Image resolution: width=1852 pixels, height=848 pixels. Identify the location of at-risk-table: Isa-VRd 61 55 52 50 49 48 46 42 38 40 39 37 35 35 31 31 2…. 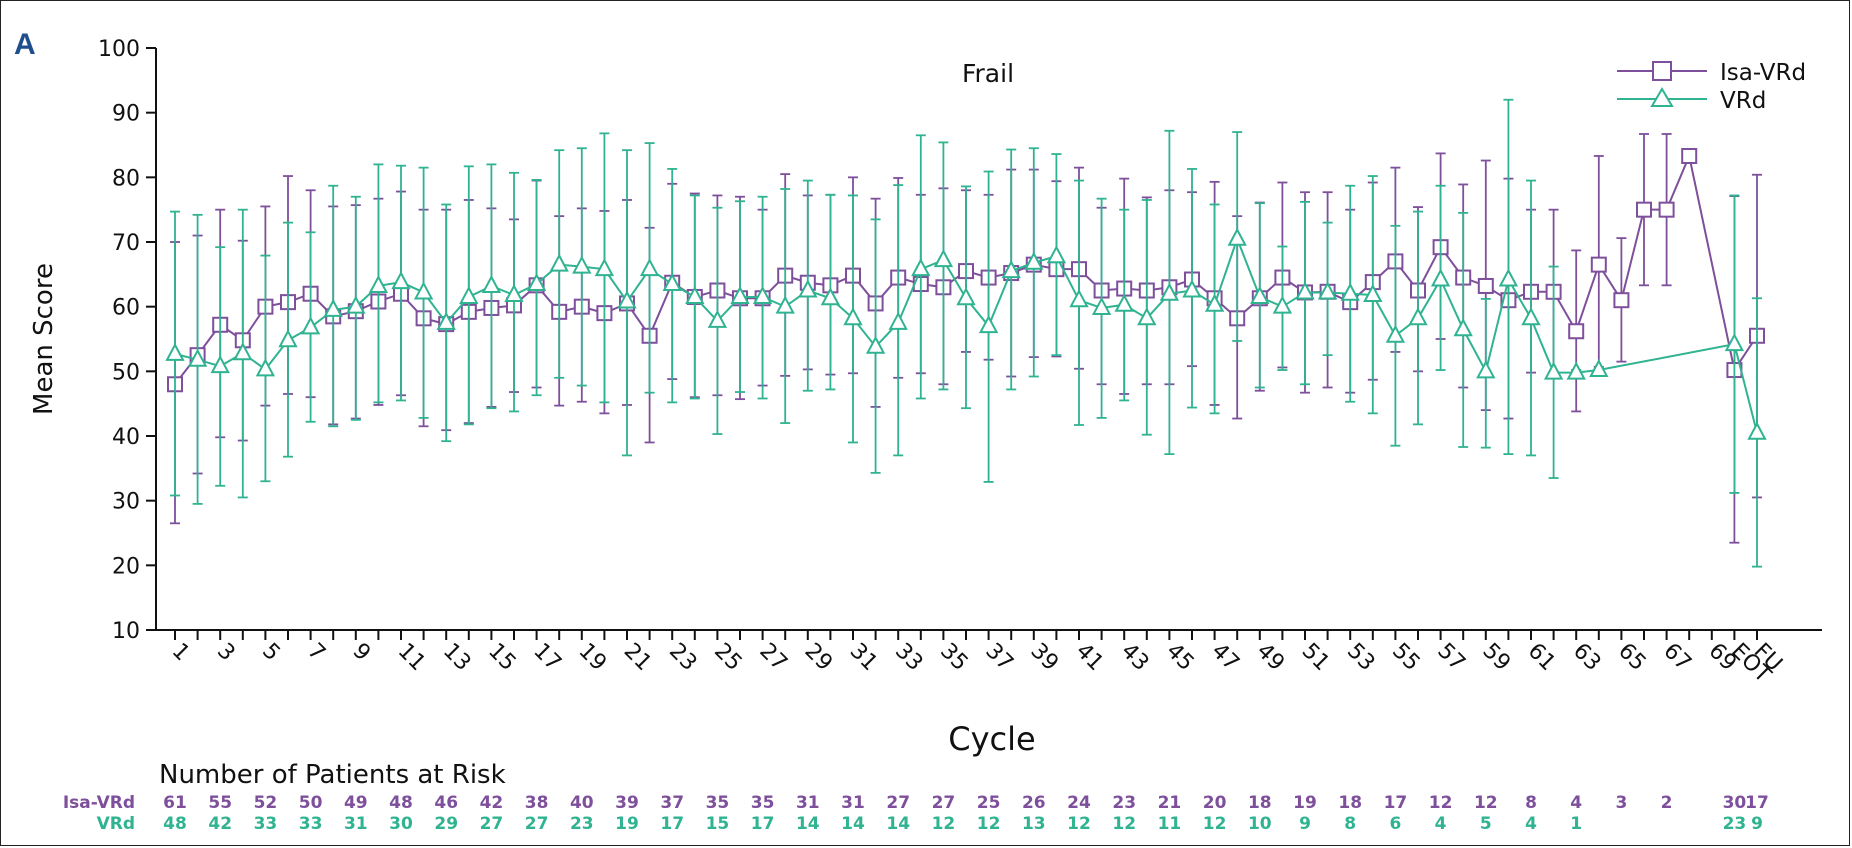
(916, 813).